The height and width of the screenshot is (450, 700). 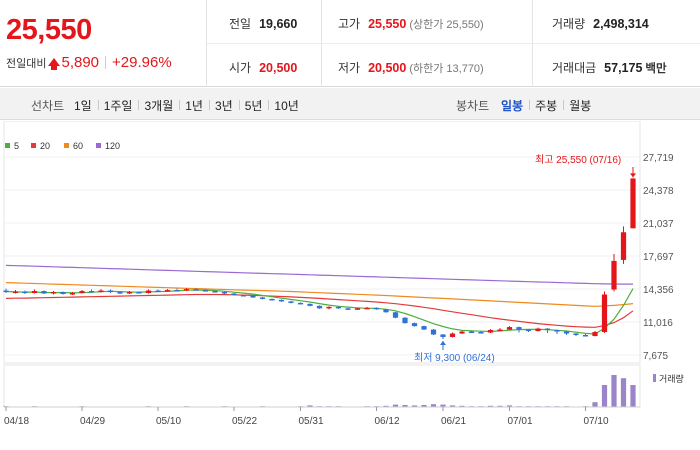 What do you see at coordinates (103, 43) in the screenshot?
I see `price-box: 25,550 전일대비 5,890 +29.96%` at bounding box center [103, 43].